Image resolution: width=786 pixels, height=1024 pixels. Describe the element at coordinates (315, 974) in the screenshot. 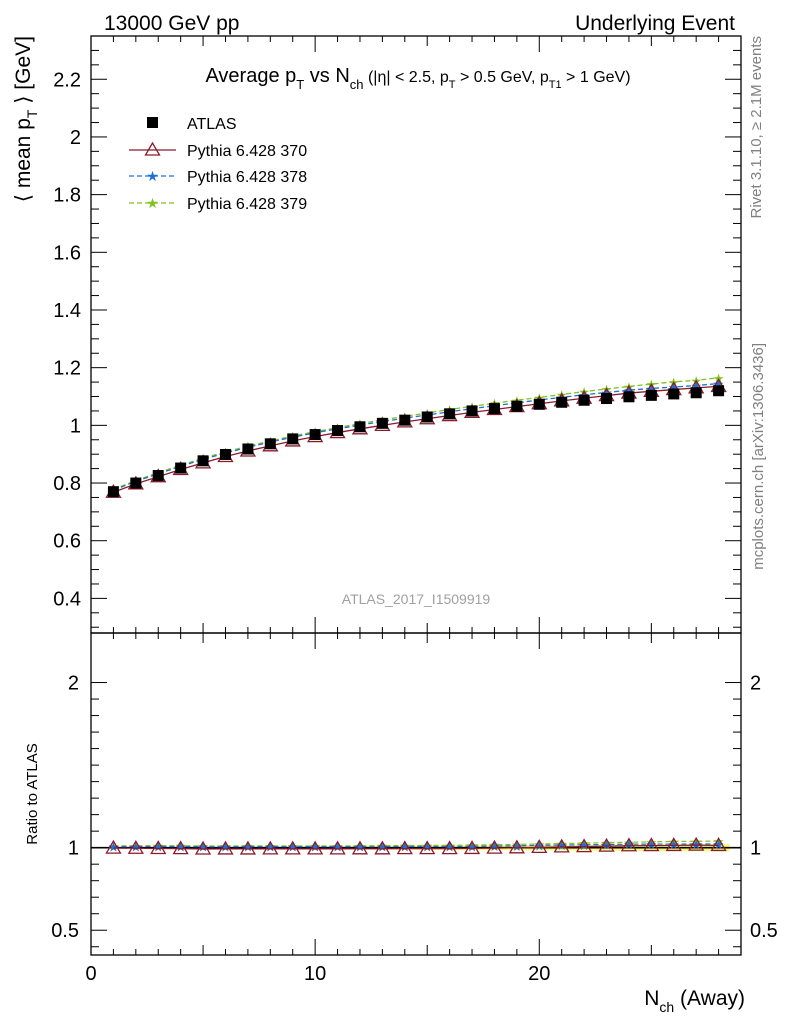

I see `x-tick-label: 10` at that location.